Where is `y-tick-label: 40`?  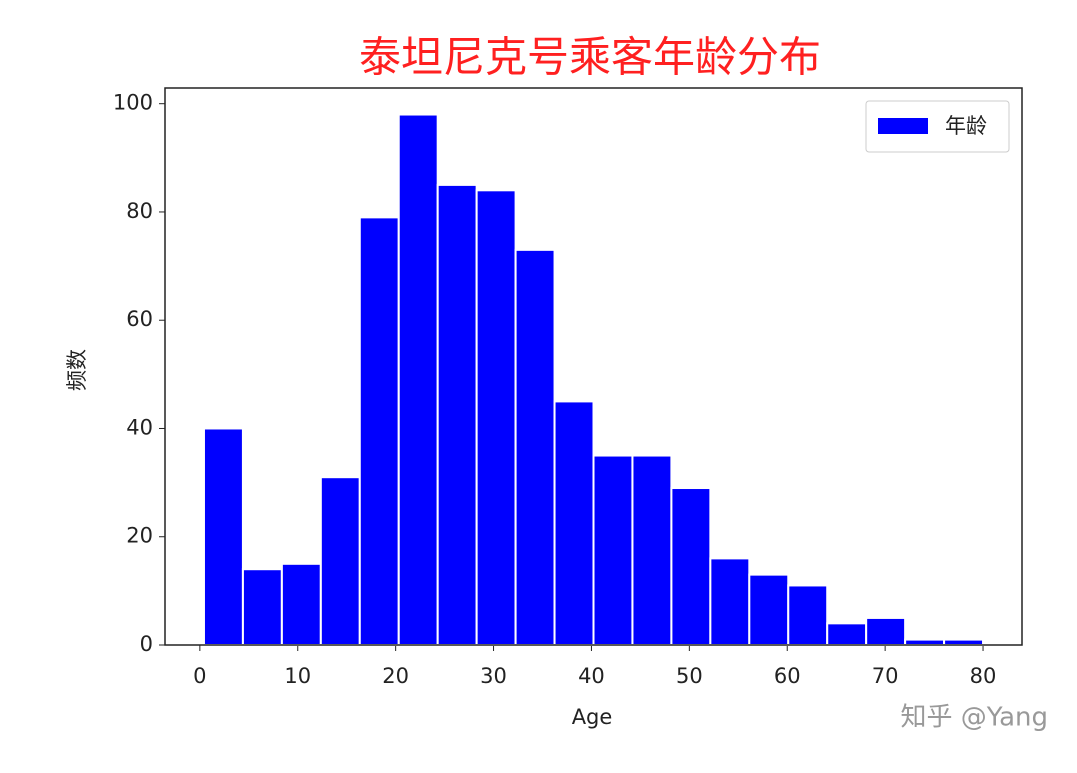
y-tick-label: 40 is located at coordinates (139, 427).